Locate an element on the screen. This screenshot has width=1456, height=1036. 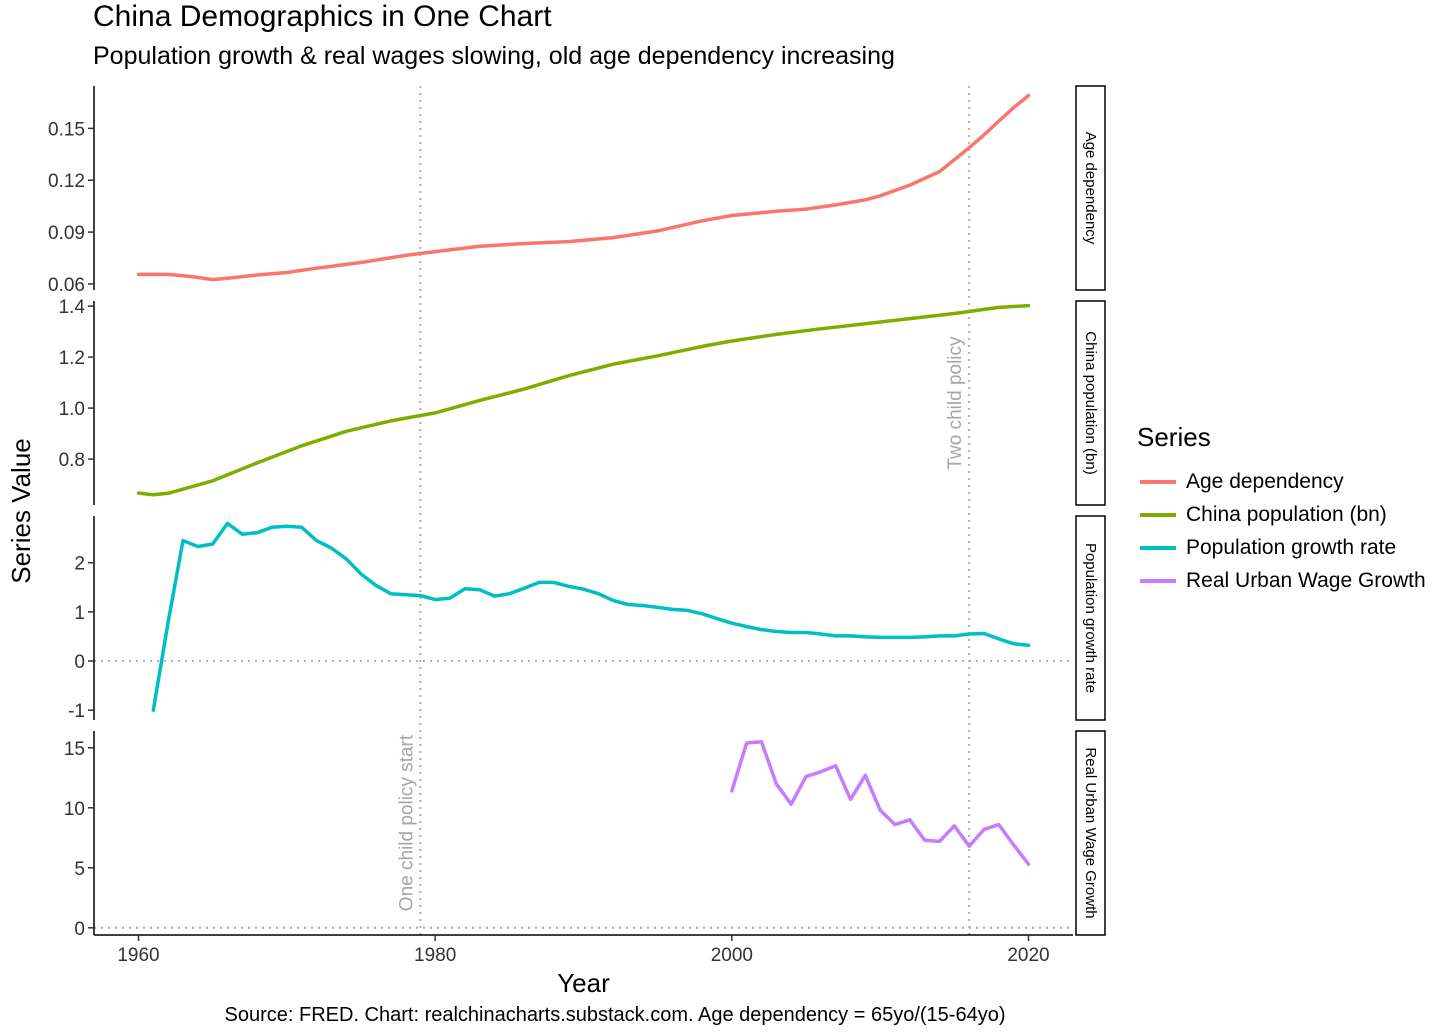
legend-item-population-growth-rate: Population growth rate is located at coordinates (1281, 547).